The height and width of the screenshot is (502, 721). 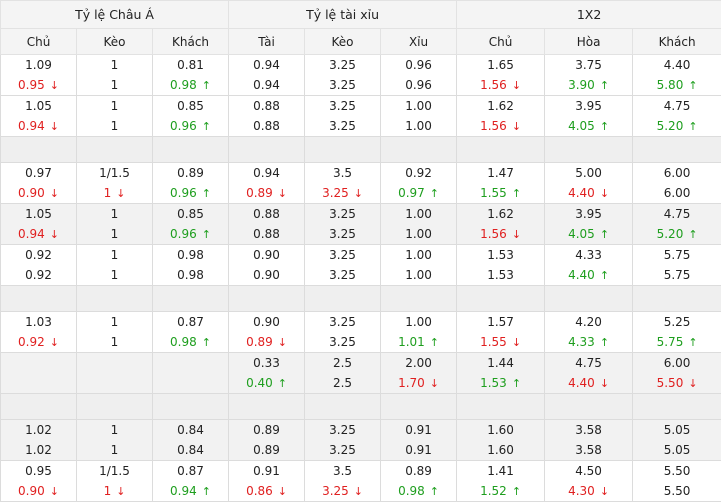 I want to click on odds-value: 5.75, so click(x=677, y=255).